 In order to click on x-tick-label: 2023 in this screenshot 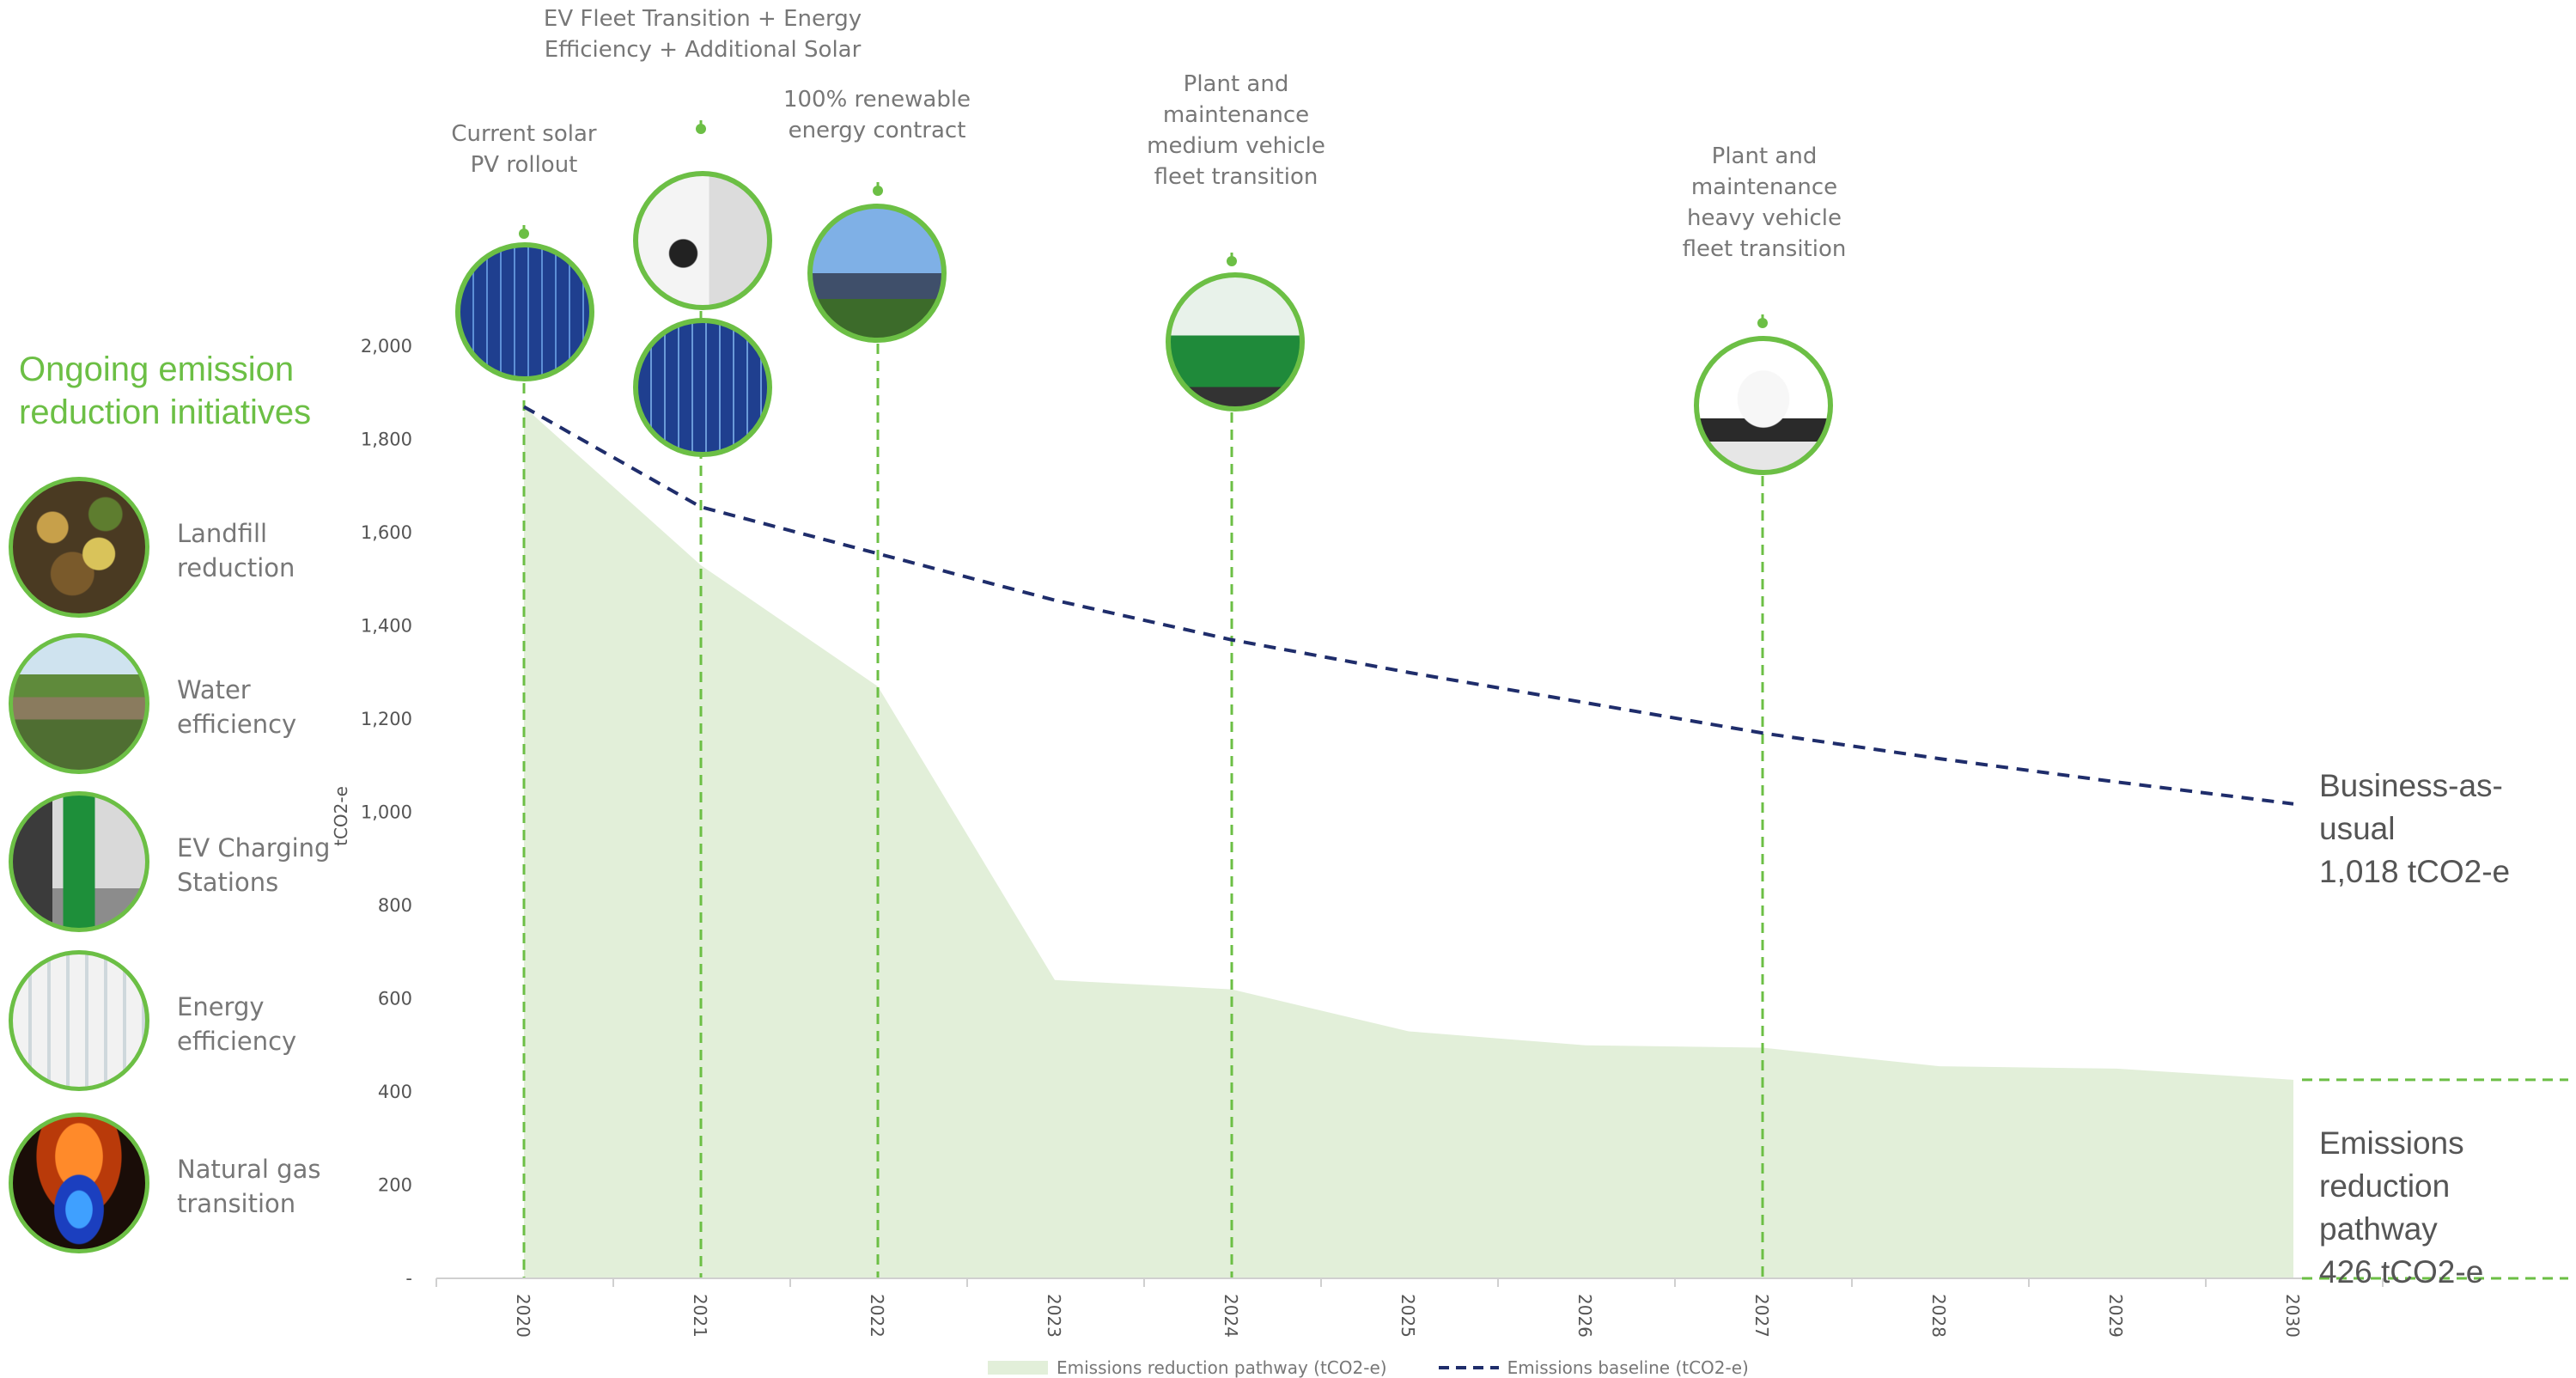, I will do `click(1054, 1316)`.